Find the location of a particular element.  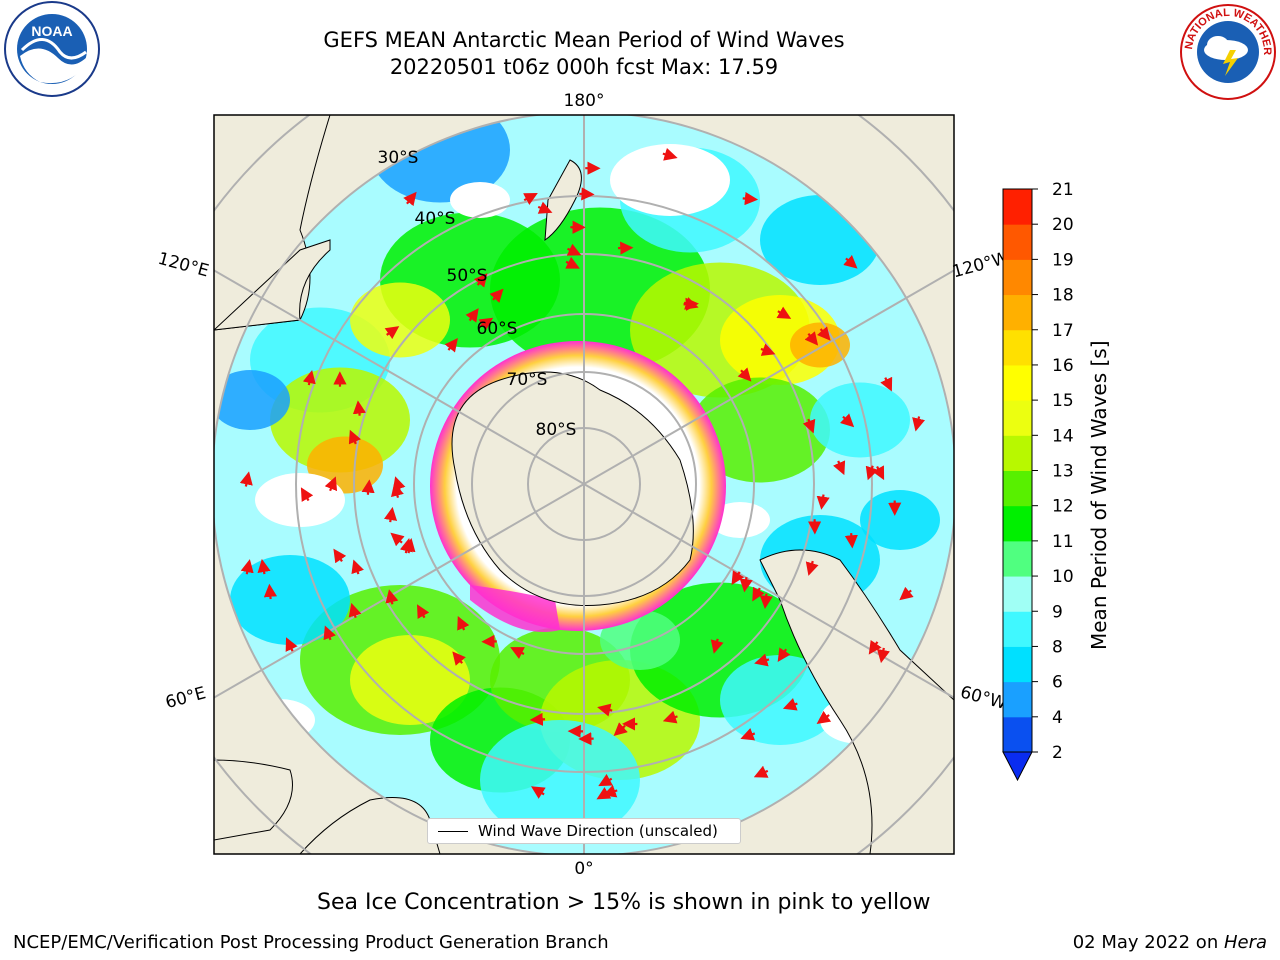

nws-logo: NATIONAL WEATHER SERVICE is located at coordinates (1227, 51).